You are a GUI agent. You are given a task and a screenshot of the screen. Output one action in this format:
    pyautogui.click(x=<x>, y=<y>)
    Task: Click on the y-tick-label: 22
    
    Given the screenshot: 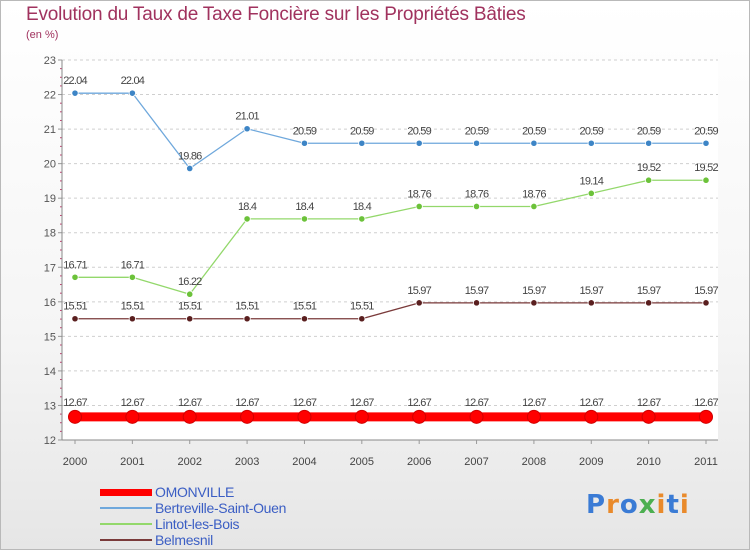 What is the action you would take?
    pyautogui.click(x=50, y=96)
    